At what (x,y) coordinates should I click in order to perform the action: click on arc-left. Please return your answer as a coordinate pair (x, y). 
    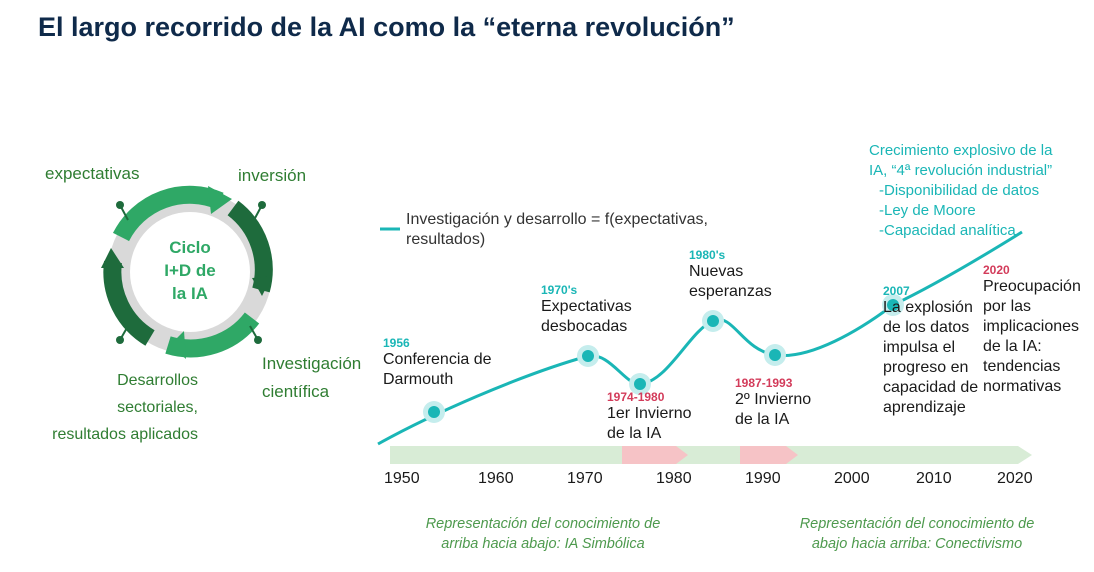
    Looking at the image, I should click on (129, 303).